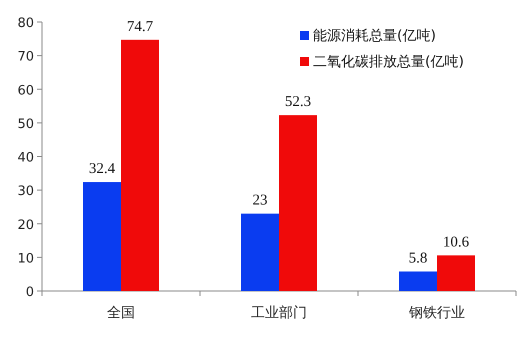  Describe the element at coordinates (30, 292) in the screenshot. I see `y-tick-label: 0` at that location.